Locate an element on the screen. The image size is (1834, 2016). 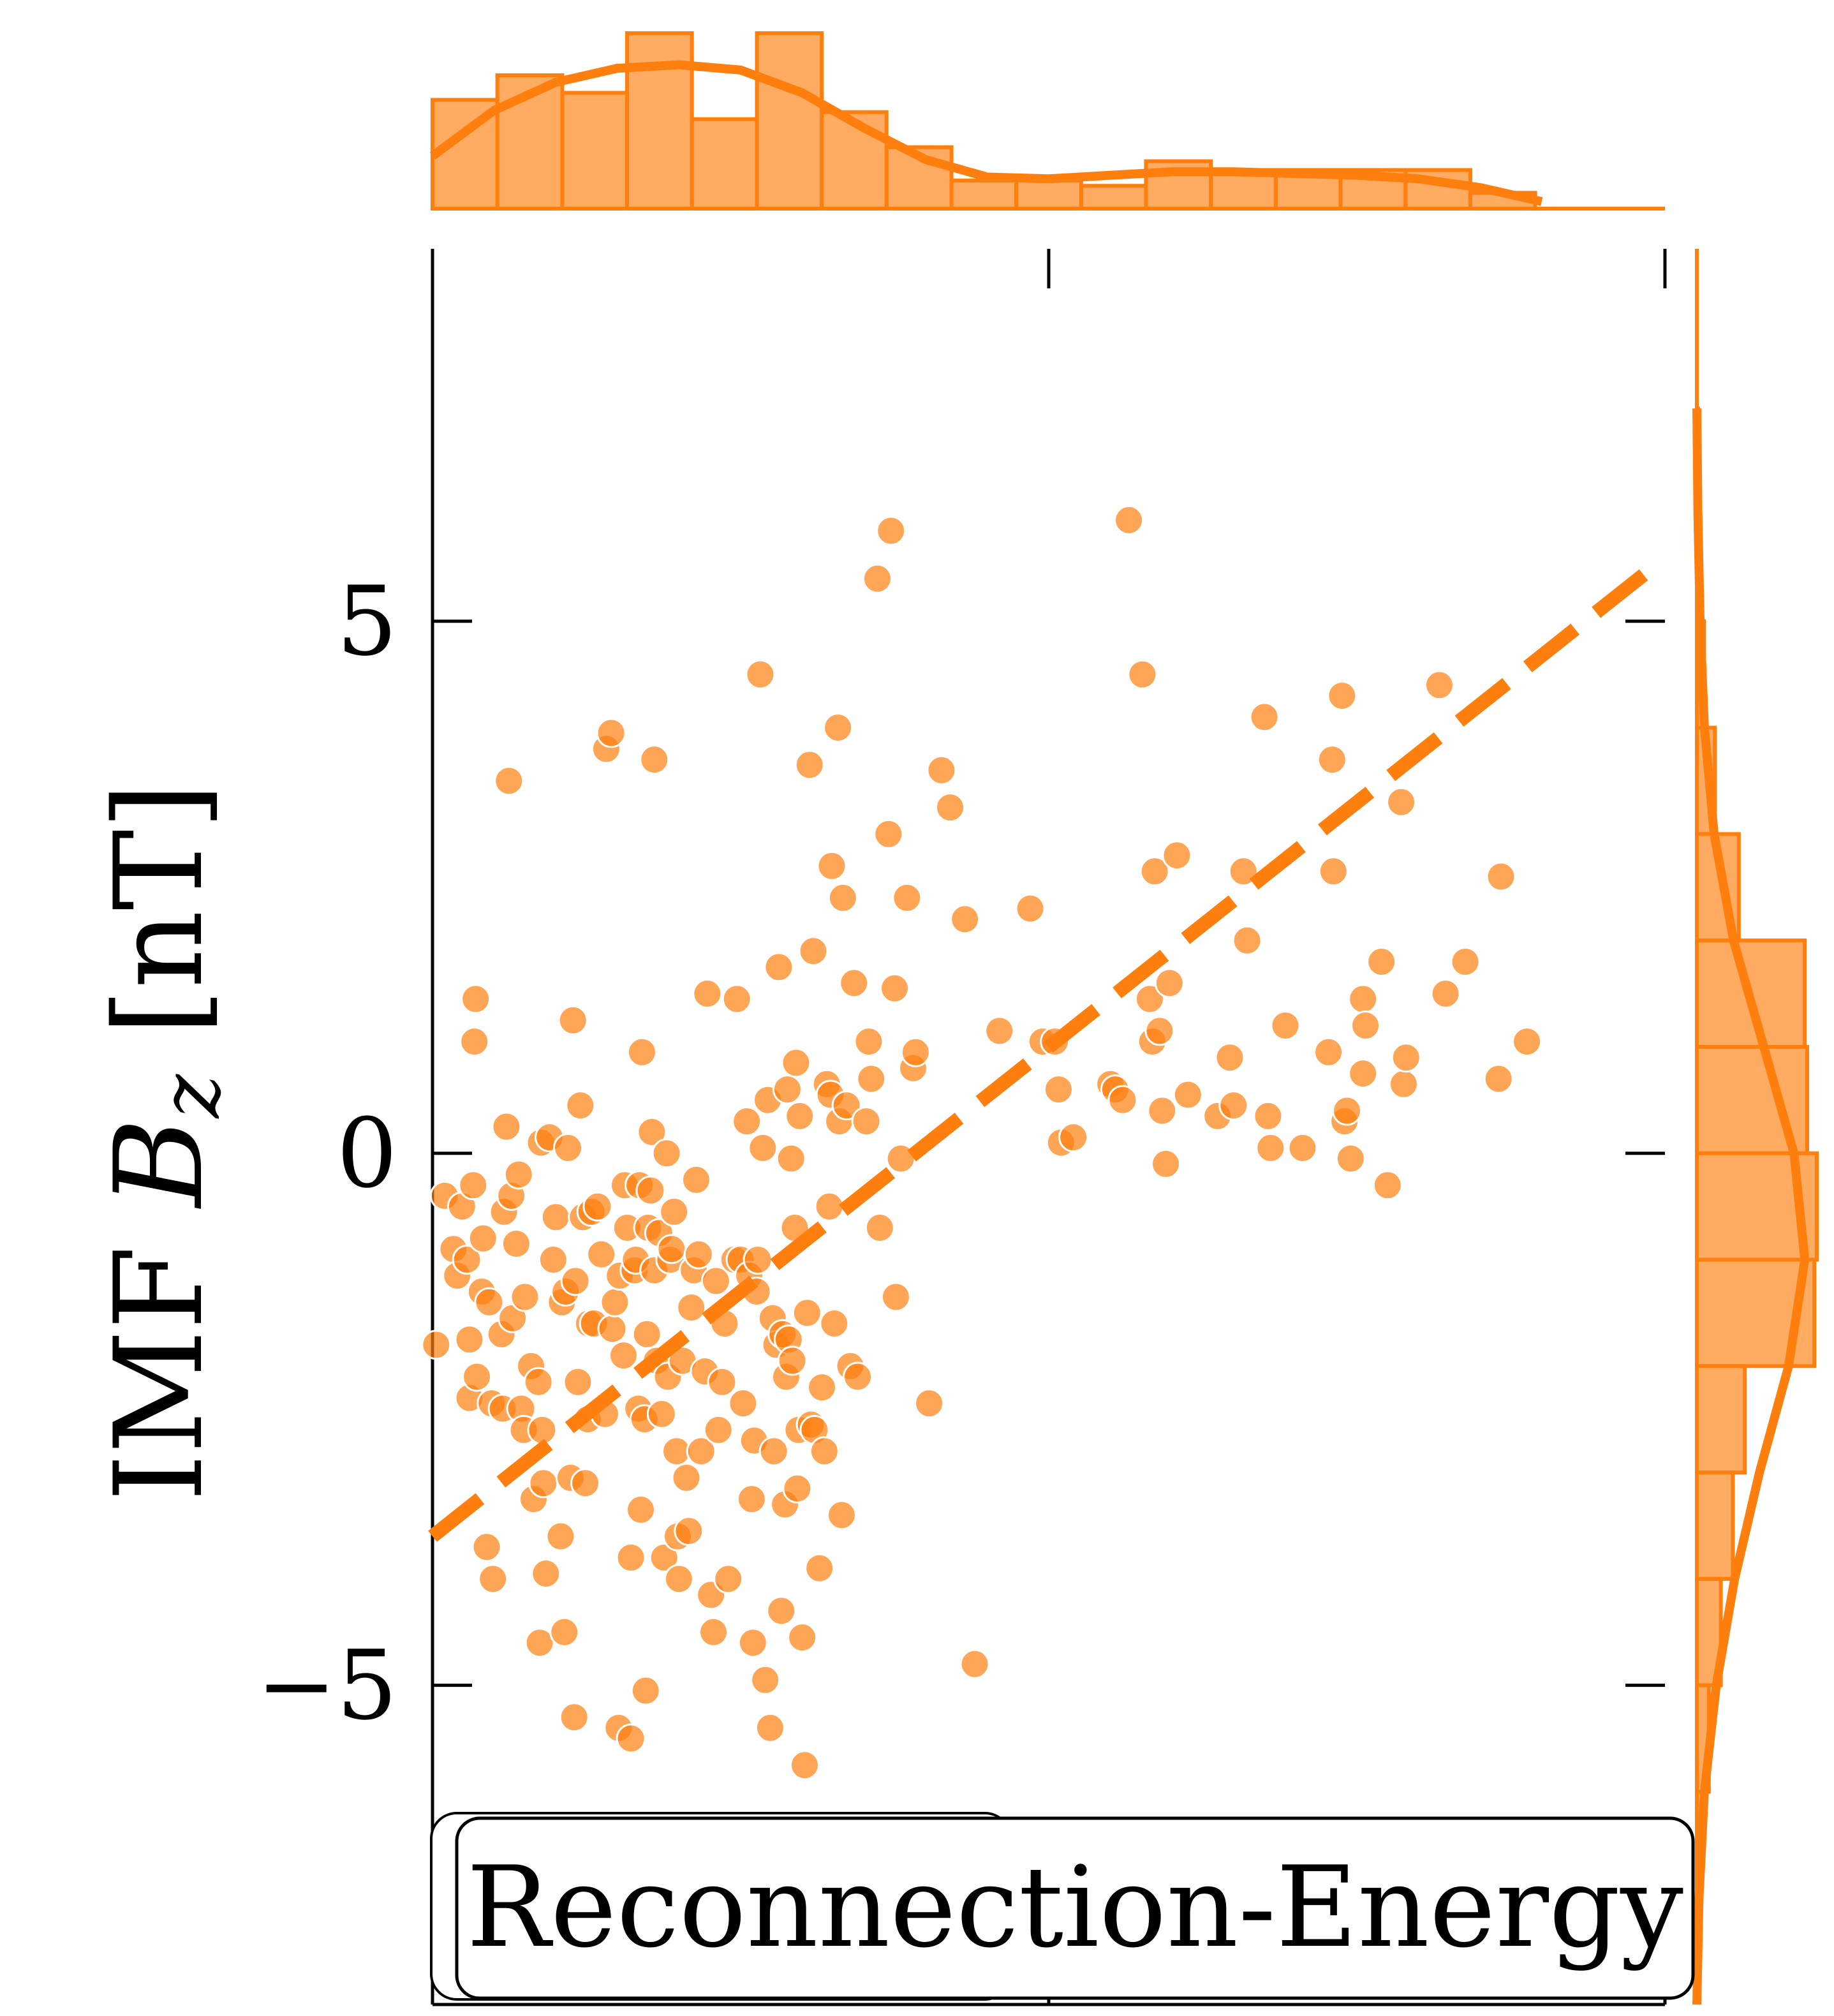
y-axis-label-text: IMF Bz [nT] is located at coordinates (164, 1142).